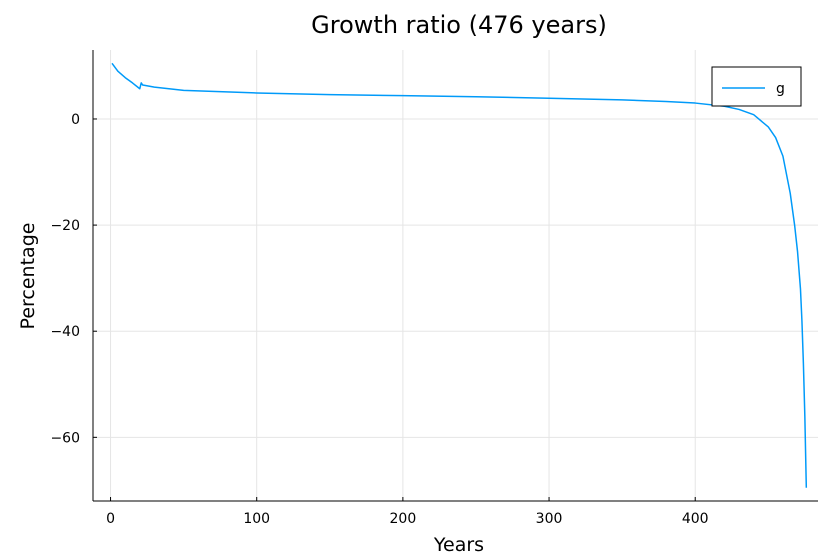  What do you see at coordinates (403, 519) in the screenshot?
I see `x-tick-label: 200` at bounding box center [403, 519].